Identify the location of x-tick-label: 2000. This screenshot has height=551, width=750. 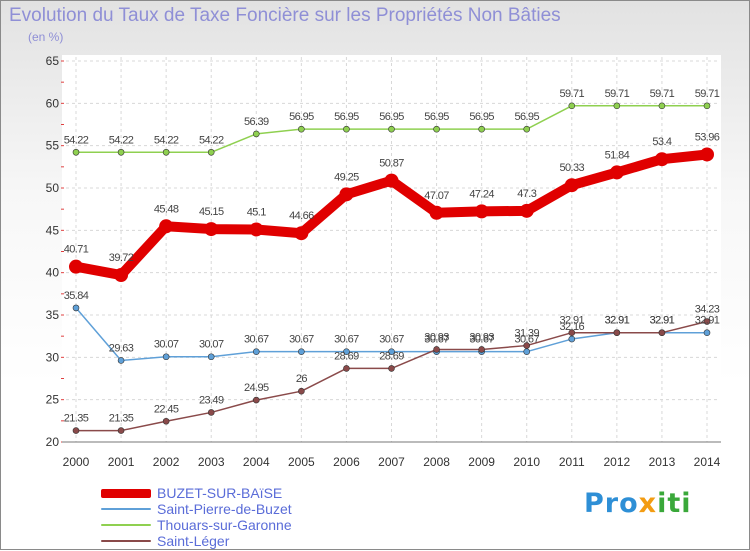
(76, 462).